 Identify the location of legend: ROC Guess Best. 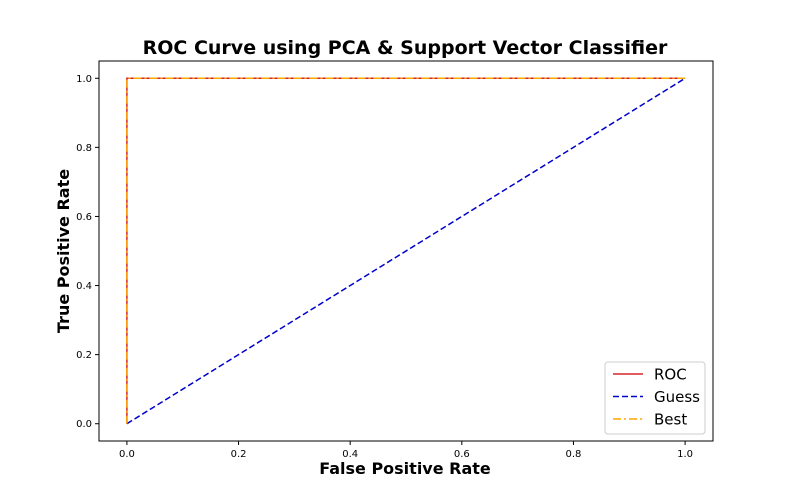
(655, 398).